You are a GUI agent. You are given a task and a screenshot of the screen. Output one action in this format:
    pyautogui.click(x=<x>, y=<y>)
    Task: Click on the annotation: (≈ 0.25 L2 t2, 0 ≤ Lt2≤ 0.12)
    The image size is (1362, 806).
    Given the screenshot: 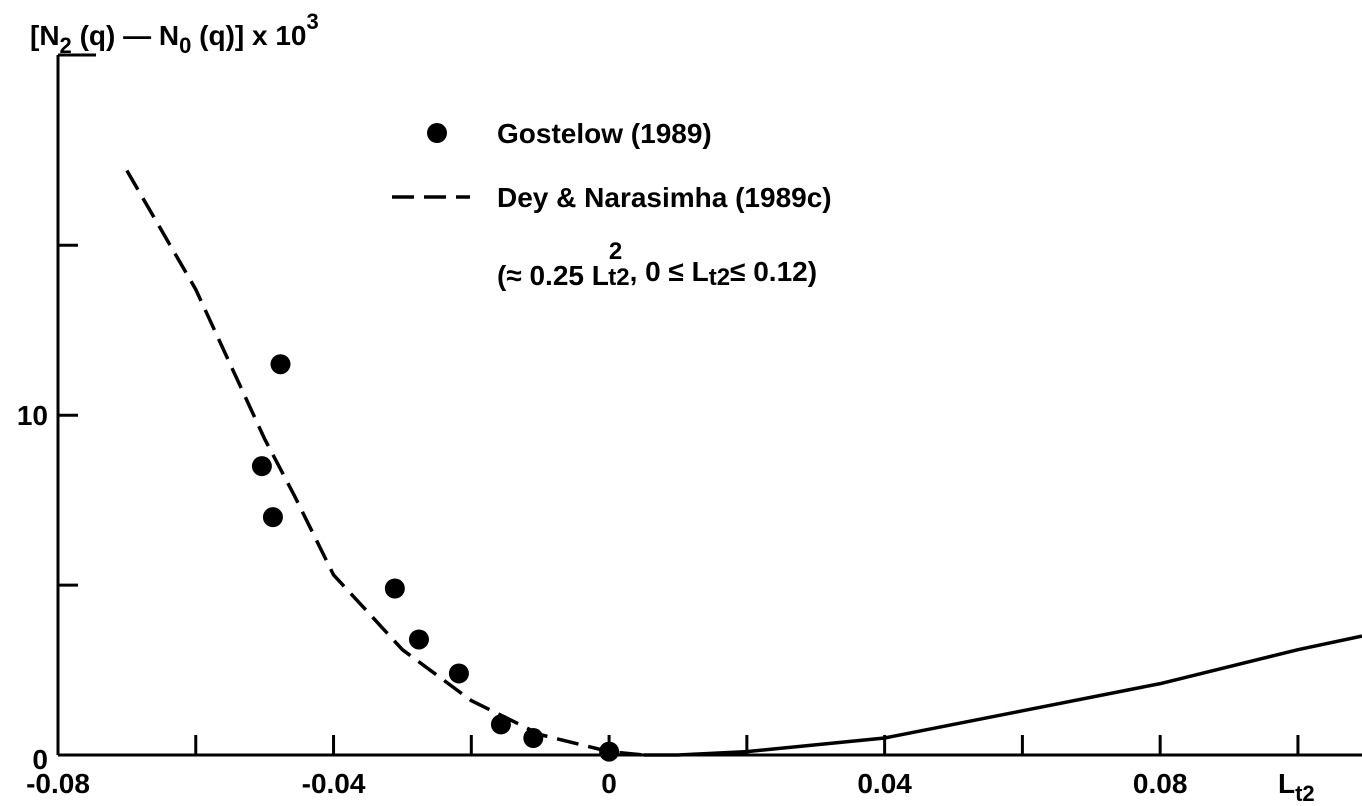 What is the action you would take?
    pyautogui.click(x=657, y=264)
    